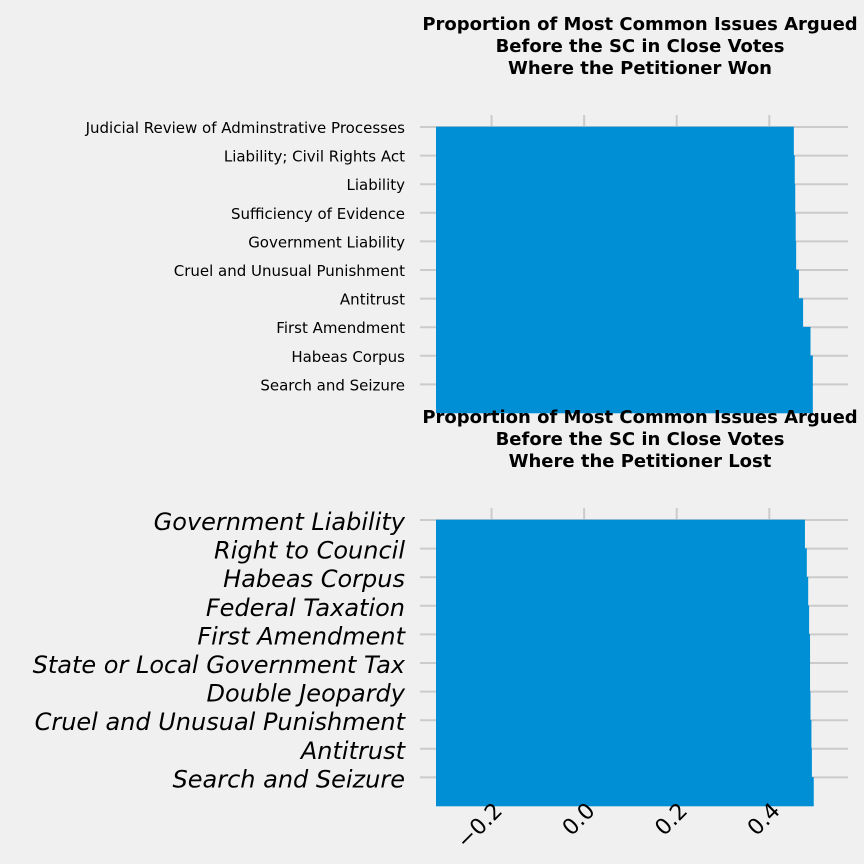  I want to click on category-label: State or Local Government Tax, so click(219, 665).